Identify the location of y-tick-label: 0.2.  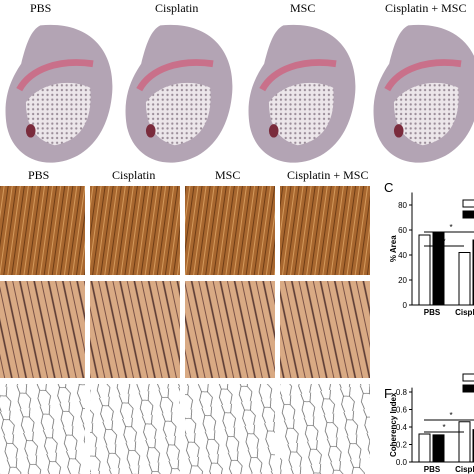
(402, 445).